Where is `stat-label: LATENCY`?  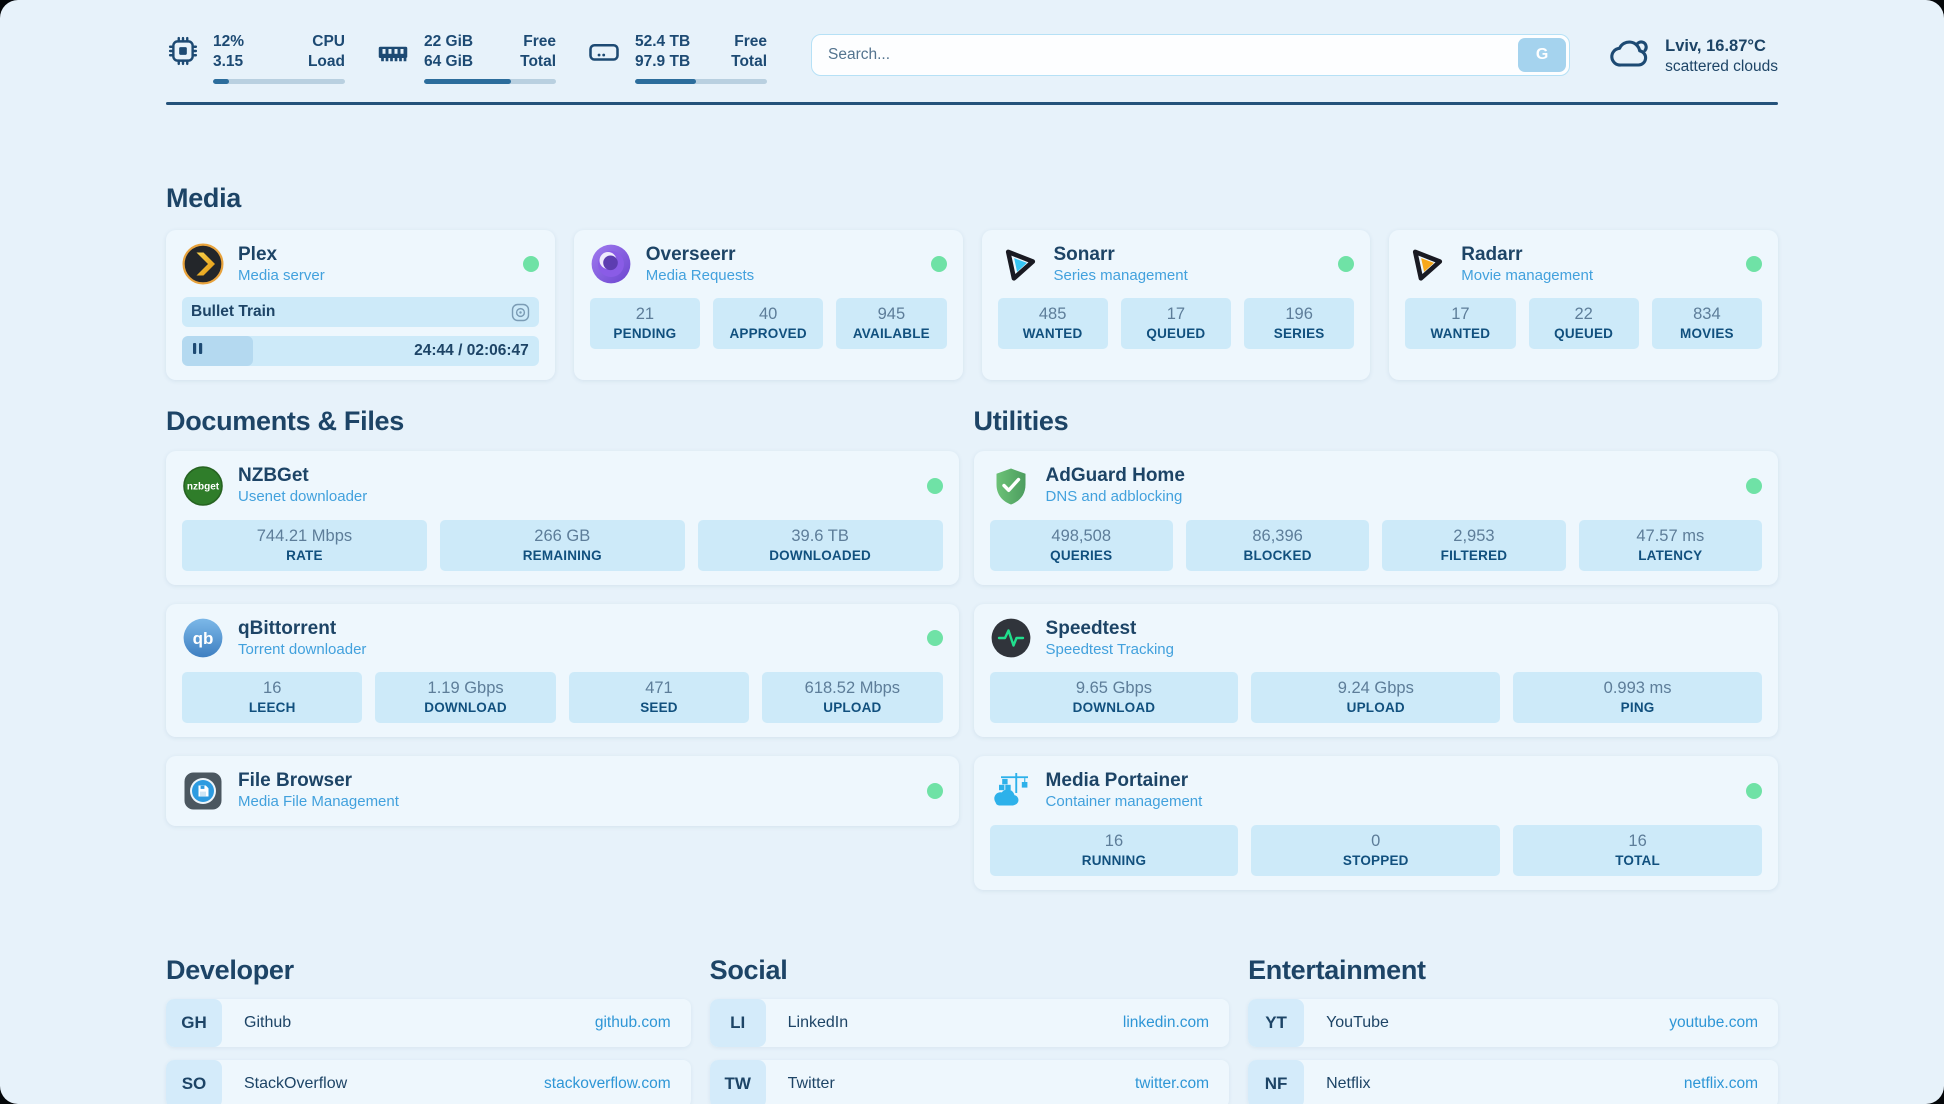
stat-label: LATENCY is located at coordinates (1670, 555).